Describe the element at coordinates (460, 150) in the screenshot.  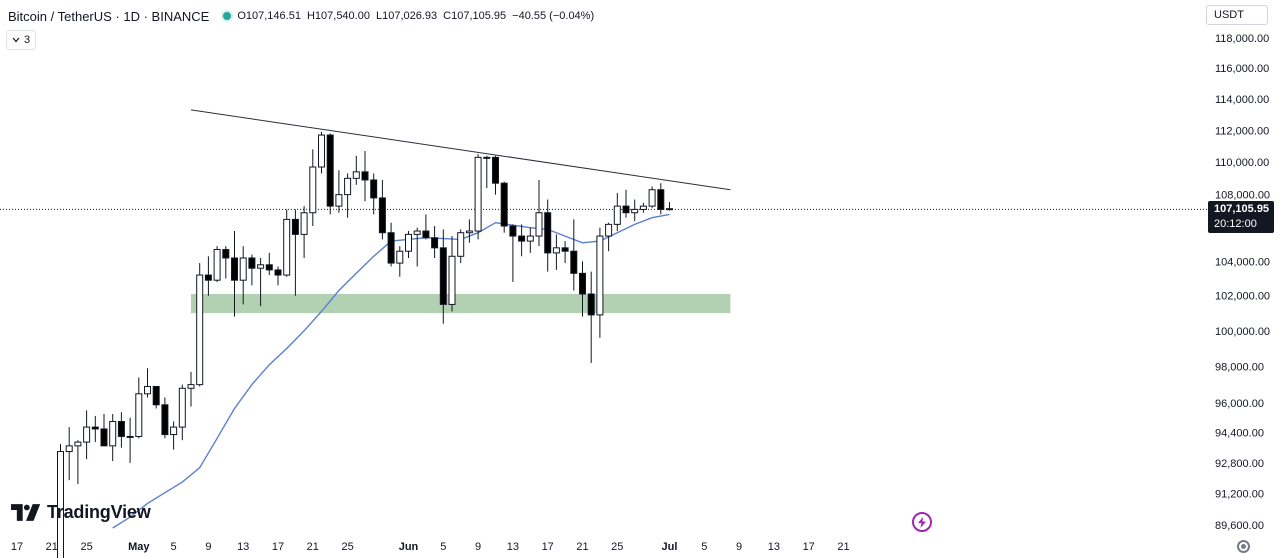
I see `resistance-trendline` at that location.